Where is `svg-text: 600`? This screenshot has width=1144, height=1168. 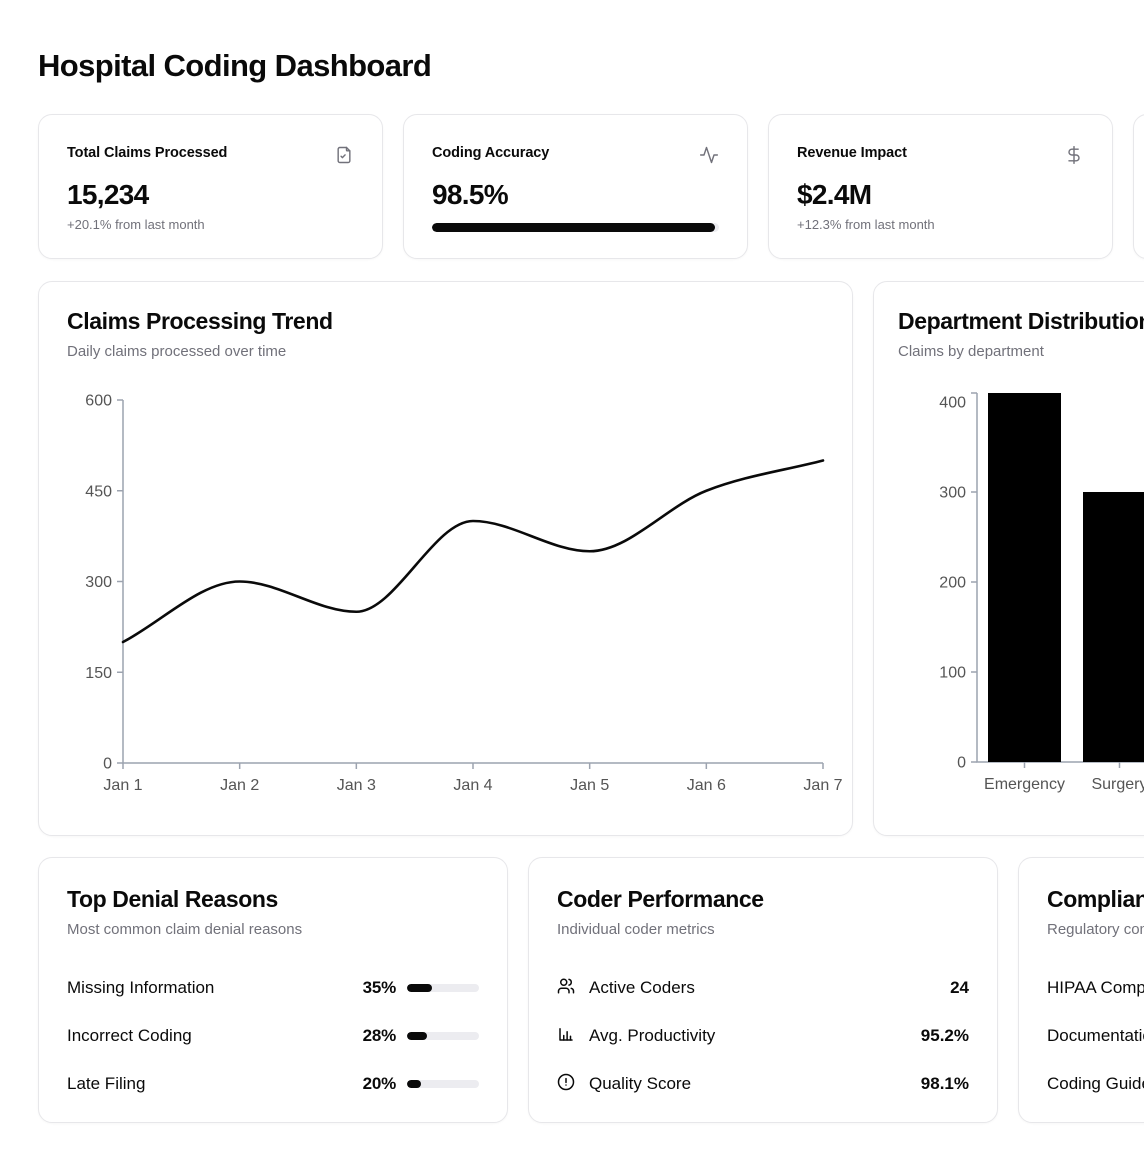 svg-text: 600 is located at coordinates (98, 401).